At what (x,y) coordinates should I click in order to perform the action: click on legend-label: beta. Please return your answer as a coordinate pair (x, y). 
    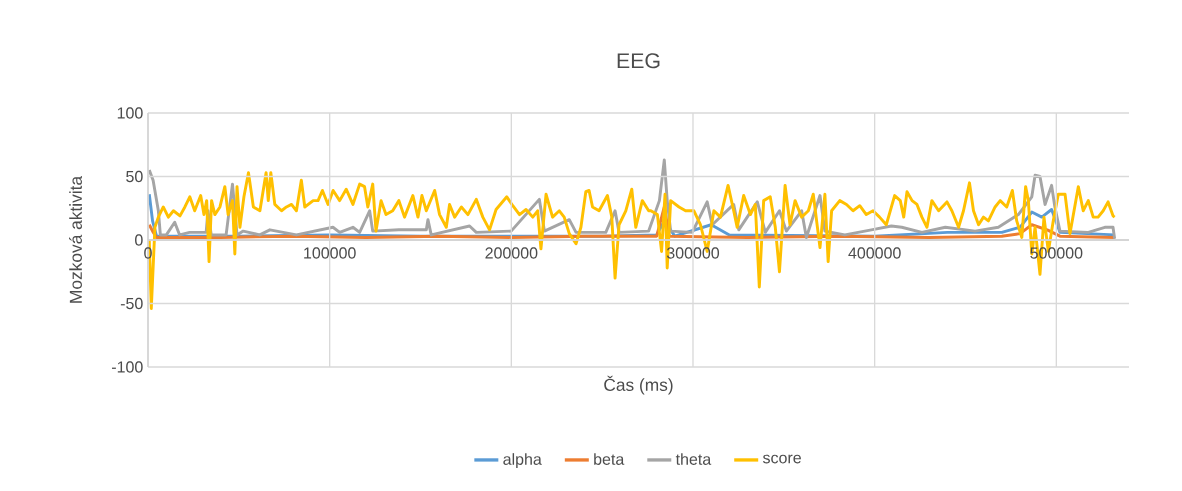
    Looking at the image, I should click on (609, 459).